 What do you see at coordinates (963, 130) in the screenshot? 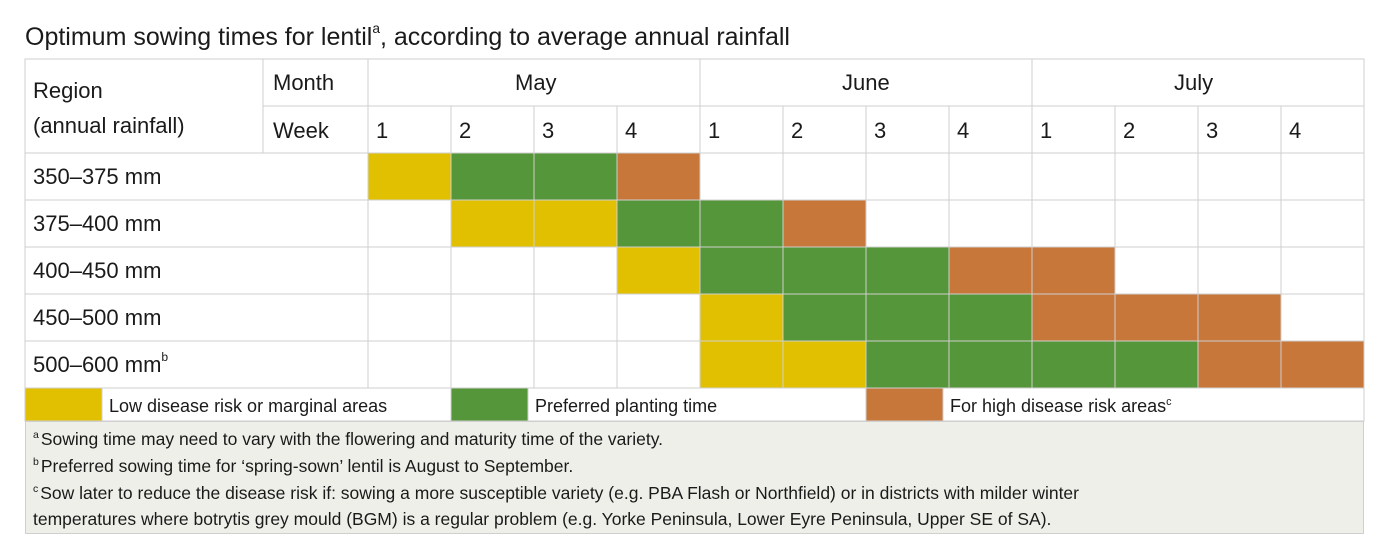
I see `week-header: 4` at bounding box center [963, 130].